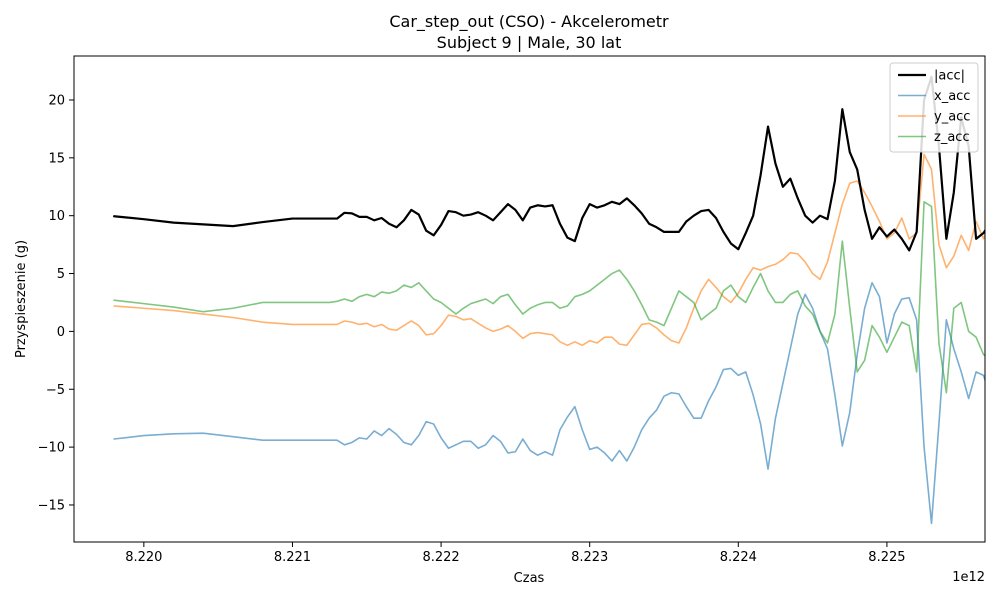 The image size is (1000, 600). What do you see at coordinates (51, 505) in the screenshot?
I see `y-tick-label: −15` at bounding box center [51, 505].